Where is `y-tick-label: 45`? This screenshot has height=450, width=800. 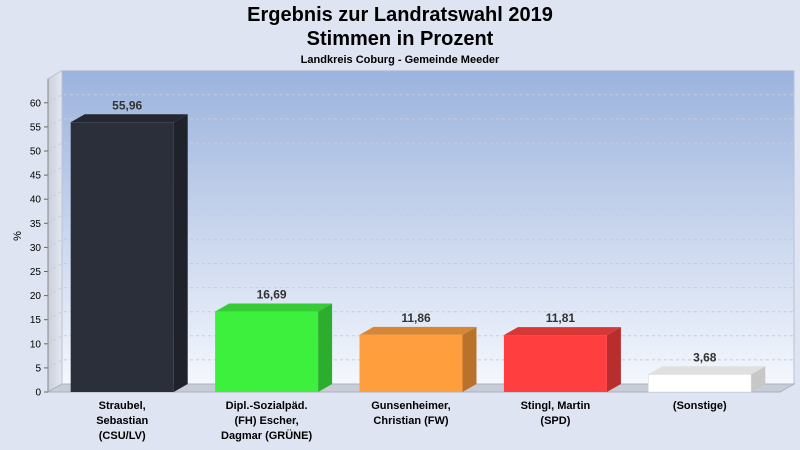
y-tick-label: 45 is located at coordinates (36, 176).